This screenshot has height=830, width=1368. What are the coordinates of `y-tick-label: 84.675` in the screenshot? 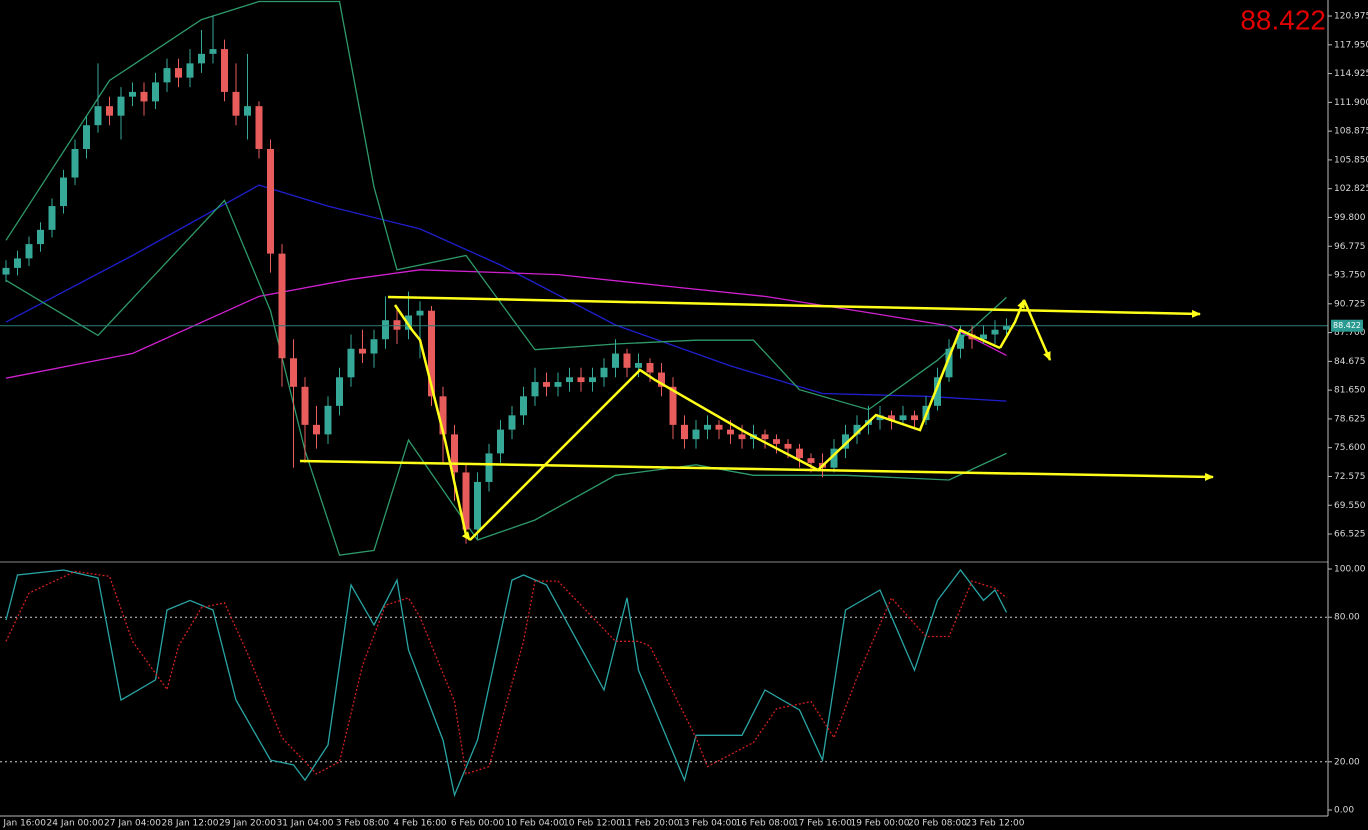 It's located at (1350, 362).